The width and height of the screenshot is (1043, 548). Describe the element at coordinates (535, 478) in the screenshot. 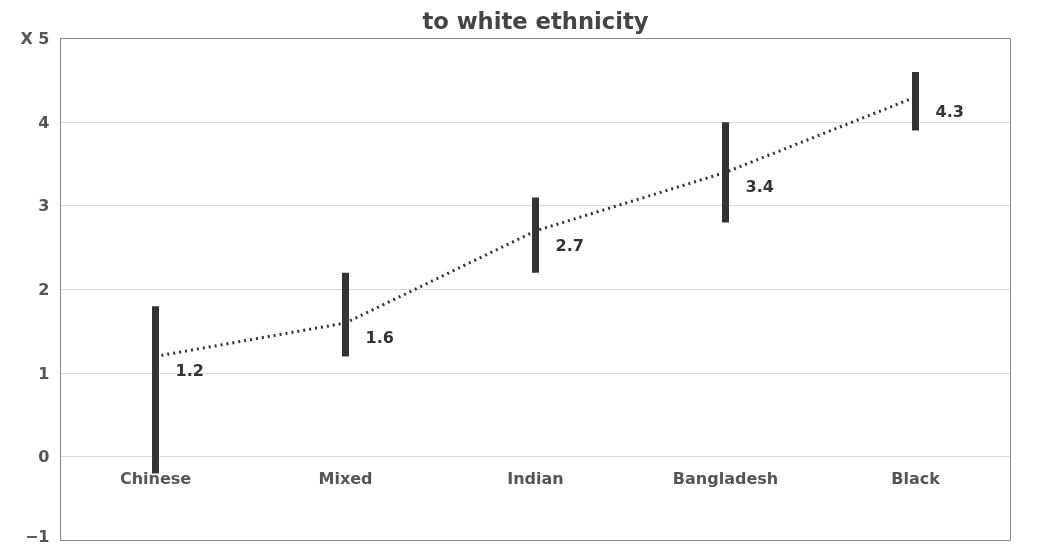

I see `x-tick-label: Indian` at that location.